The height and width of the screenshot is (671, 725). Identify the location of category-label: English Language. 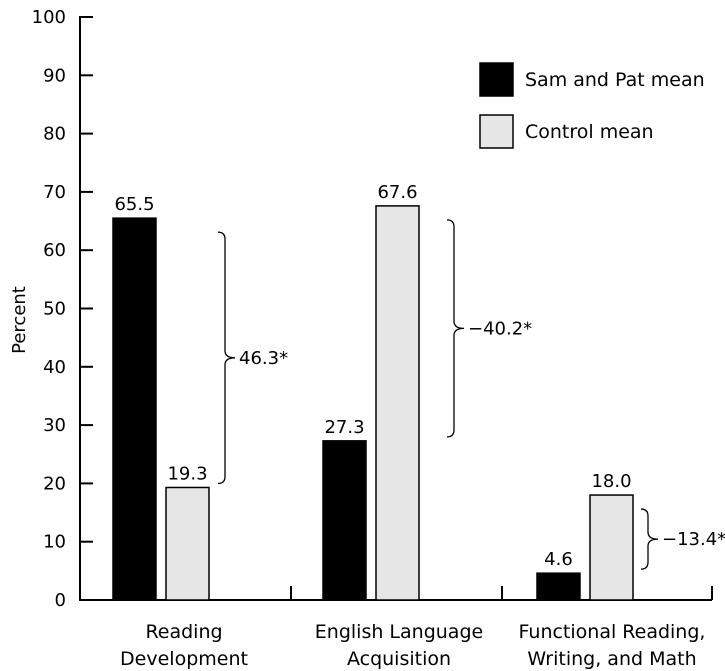
(399, 632).